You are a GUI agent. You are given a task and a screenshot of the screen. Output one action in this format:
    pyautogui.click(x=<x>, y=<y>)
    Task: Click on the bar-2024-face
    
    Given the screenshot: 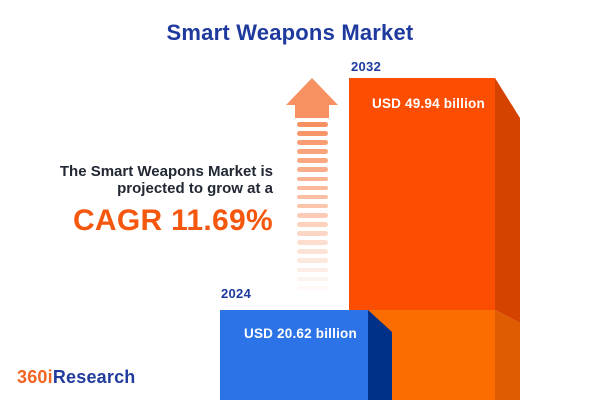 What is the action you would take?
    pyautogui.click(x=294, y=355)
    